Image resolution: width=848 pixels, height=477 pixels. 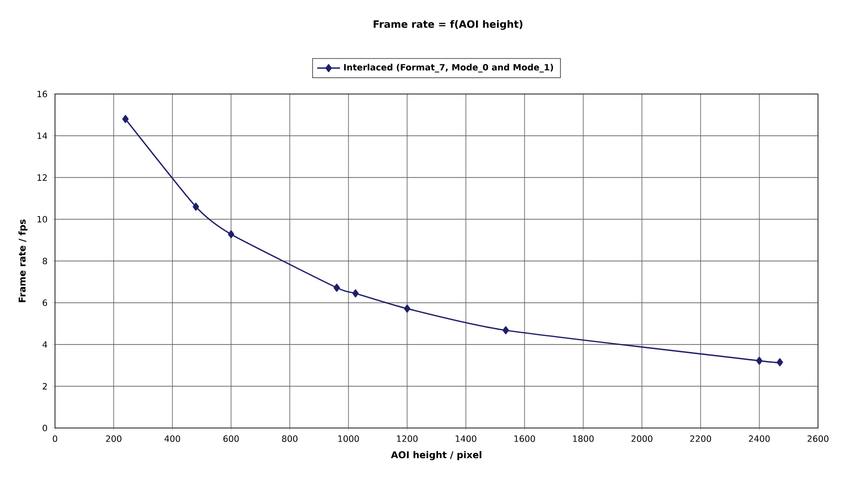 I want to click on x-tick-label: 2000, so click(x=642, y=438).